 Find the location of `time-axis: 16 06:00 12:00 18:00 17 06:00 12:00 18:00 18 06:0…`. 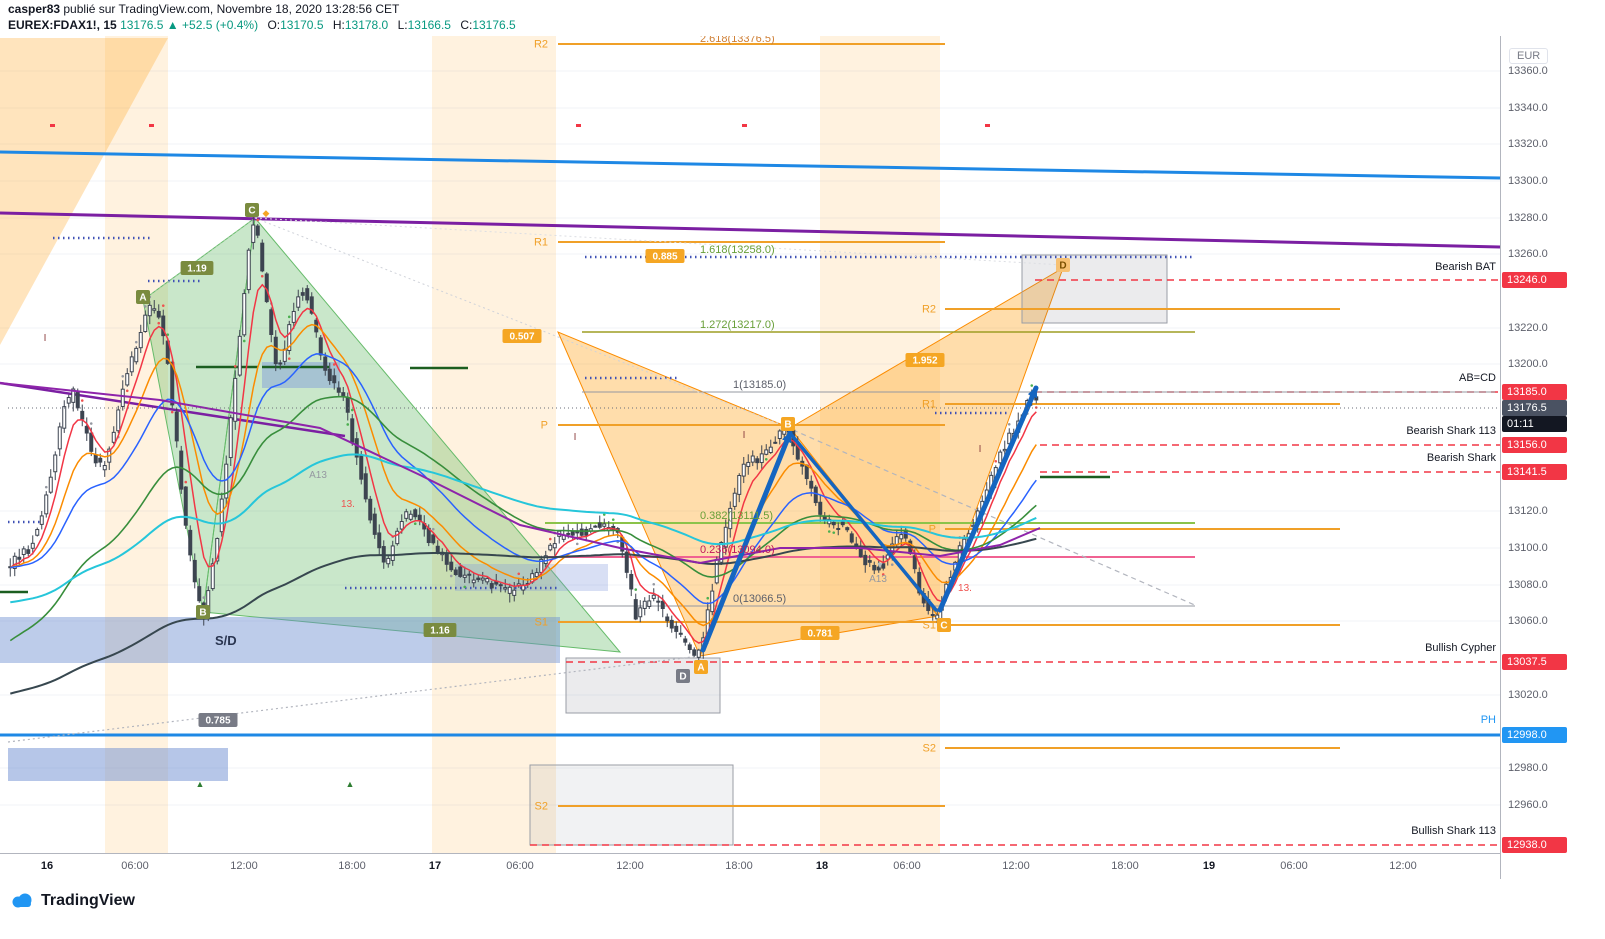

time-axis: 16 06:00 12:00 18:00 17 06:00 12:00 18:00 18 06:0… is located at coordinates (750, 866).